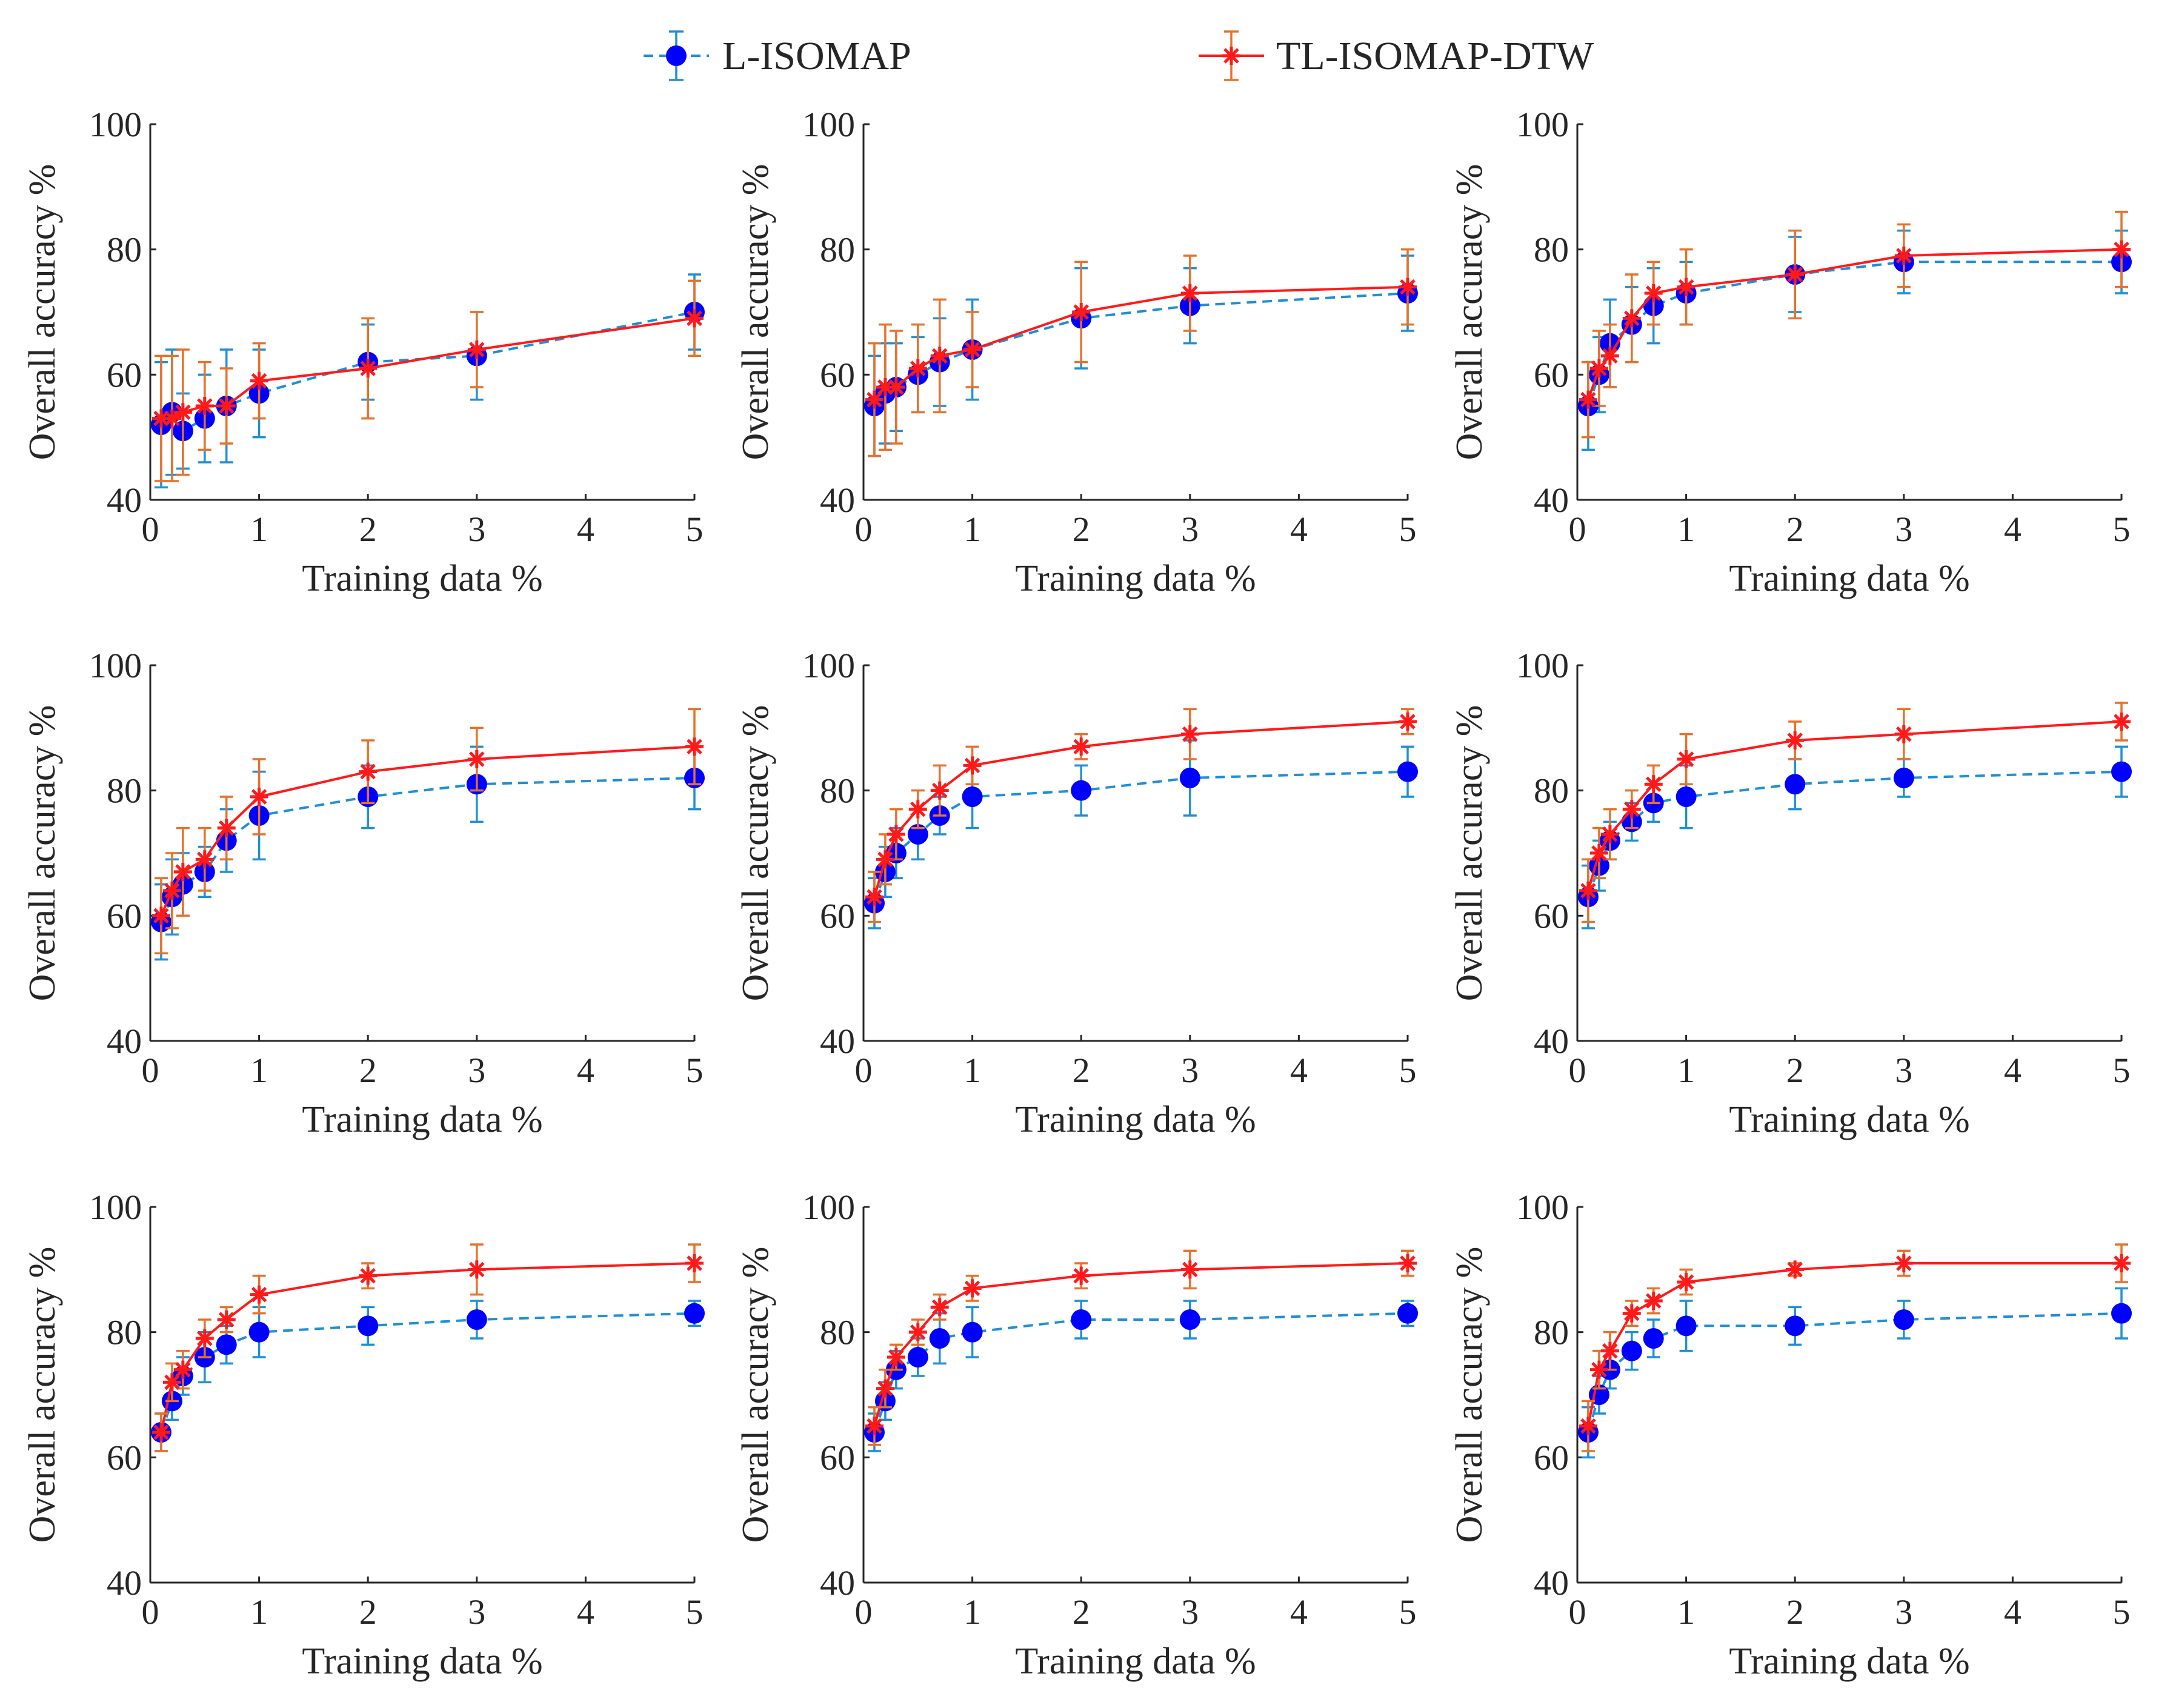 This screenshot has width=2173, height=1708. Describe the element at coordinates (1141, 1372) in the screenshot. I see `series-line` at that location.